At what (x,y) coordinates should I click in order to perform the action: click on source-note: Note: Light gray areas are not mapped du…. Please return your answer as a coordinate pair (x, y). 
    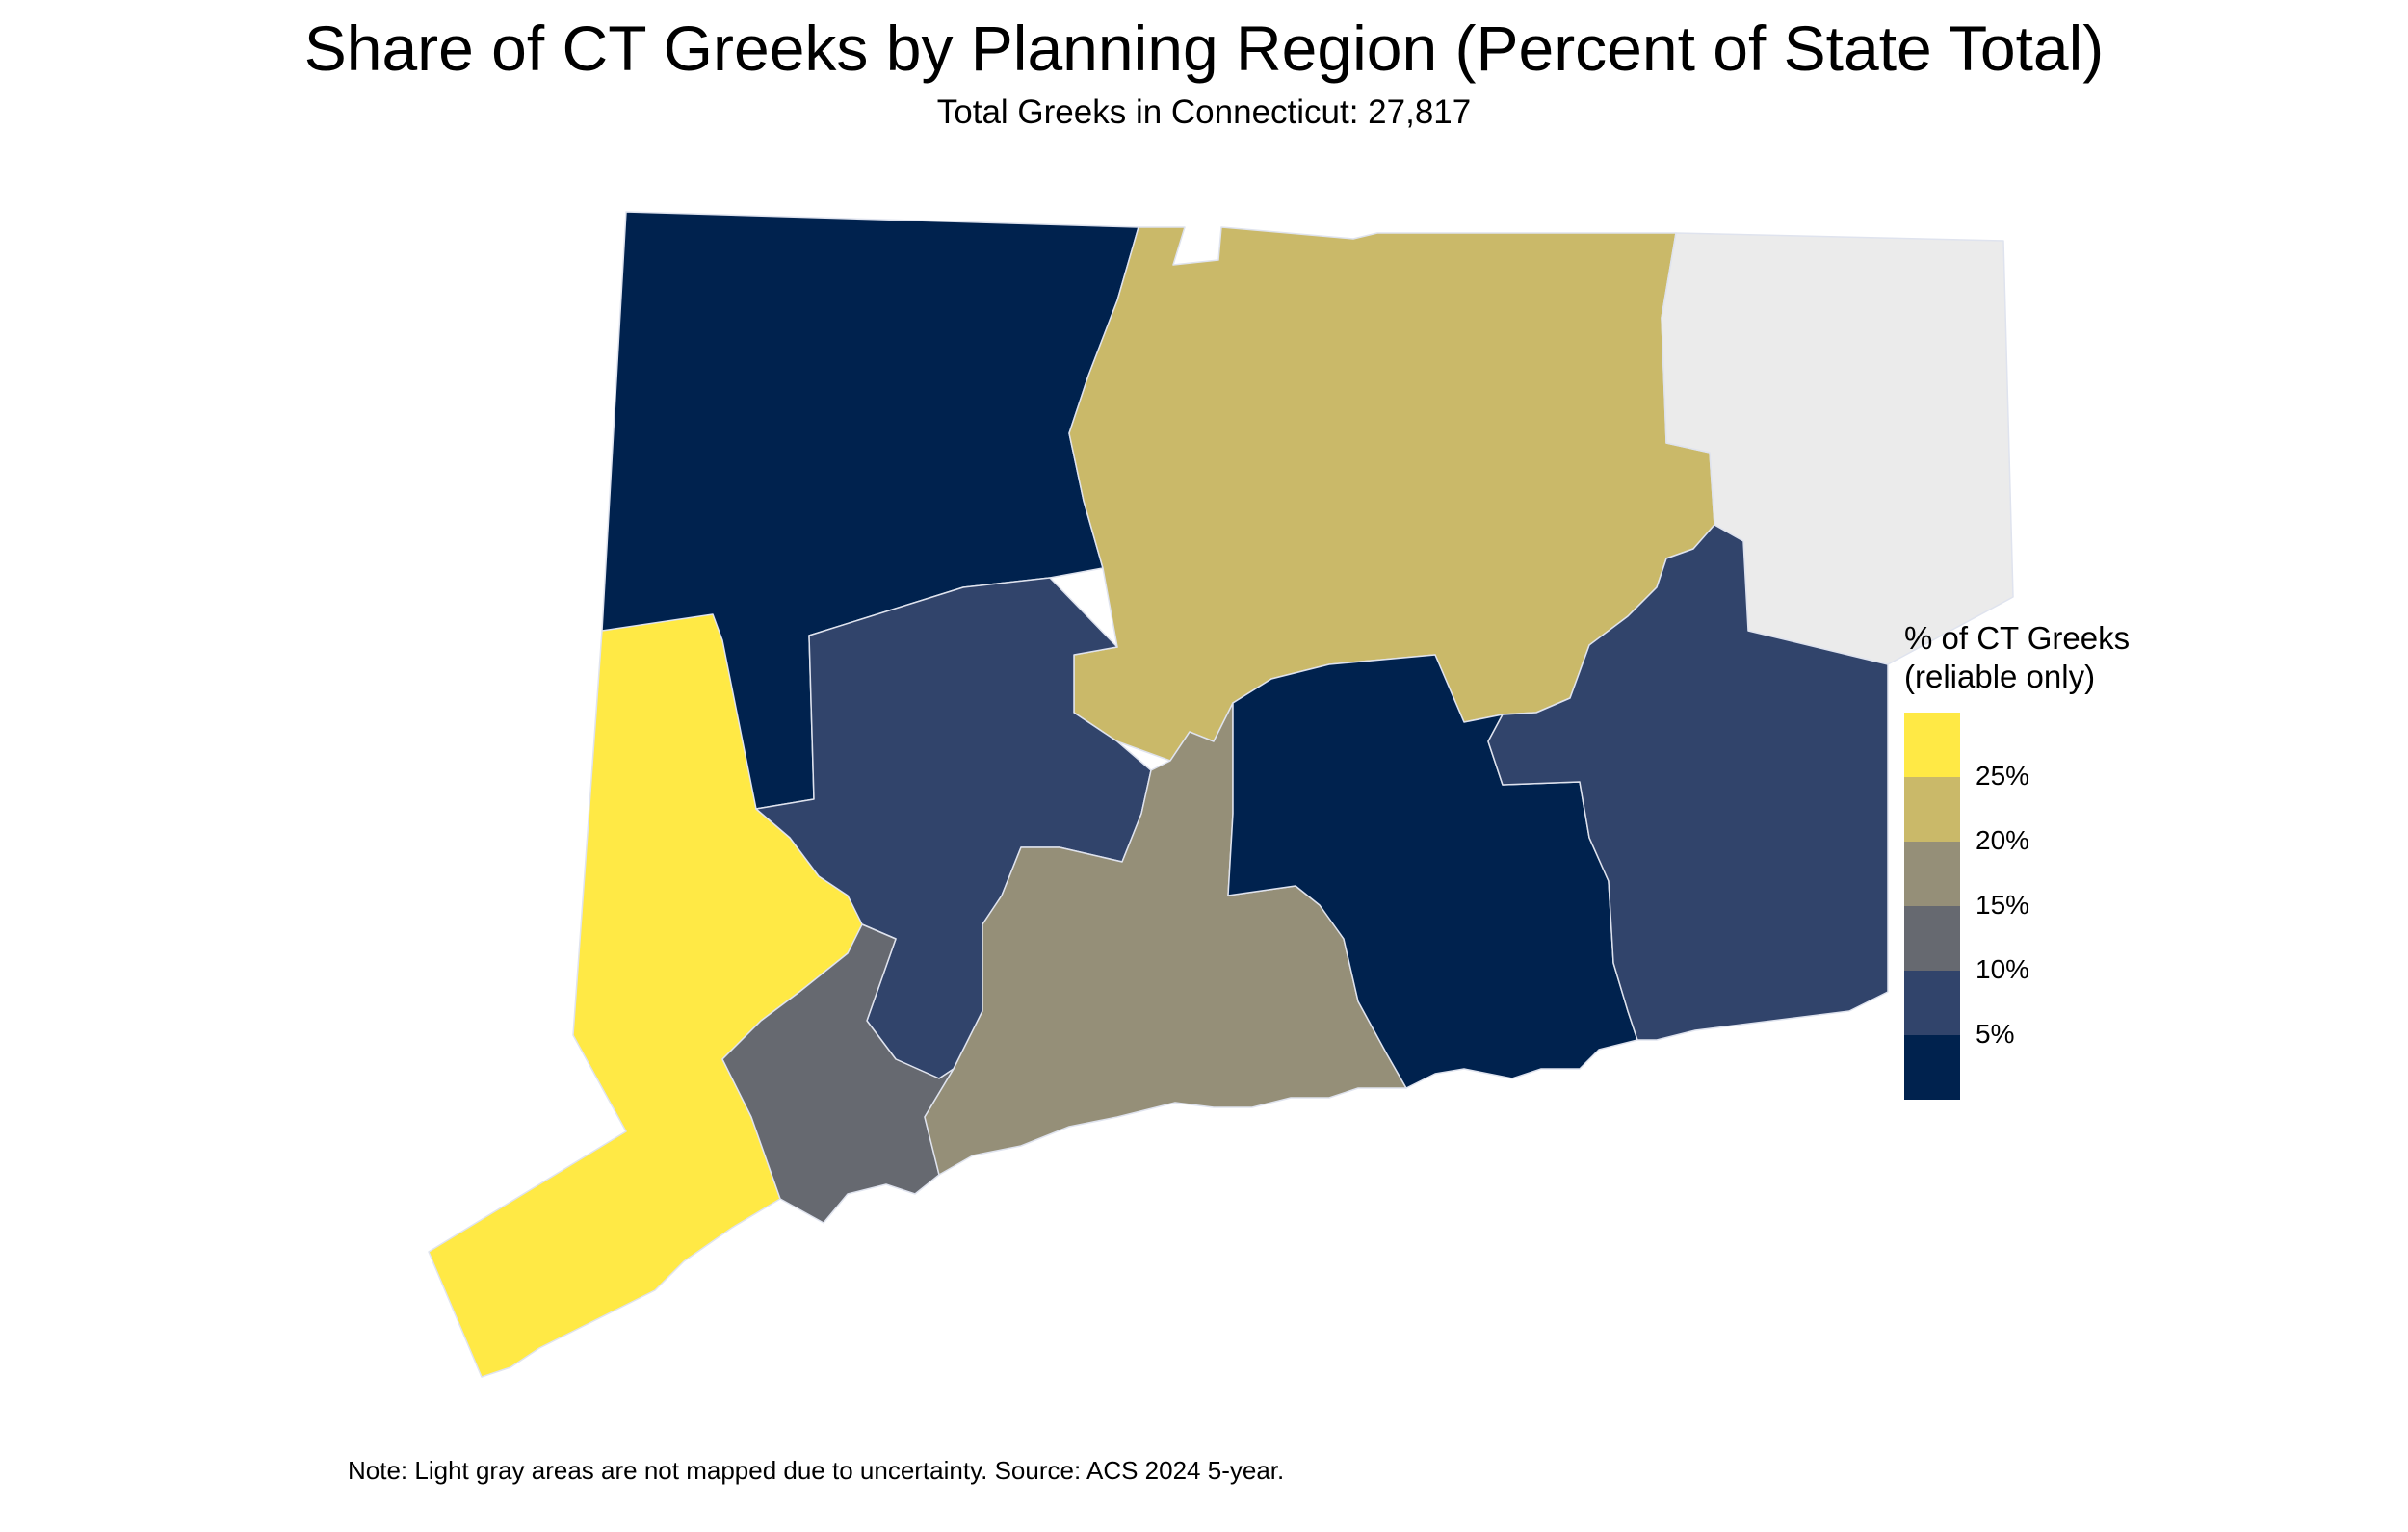
    Looking at the image, I should click on (816, 1470).